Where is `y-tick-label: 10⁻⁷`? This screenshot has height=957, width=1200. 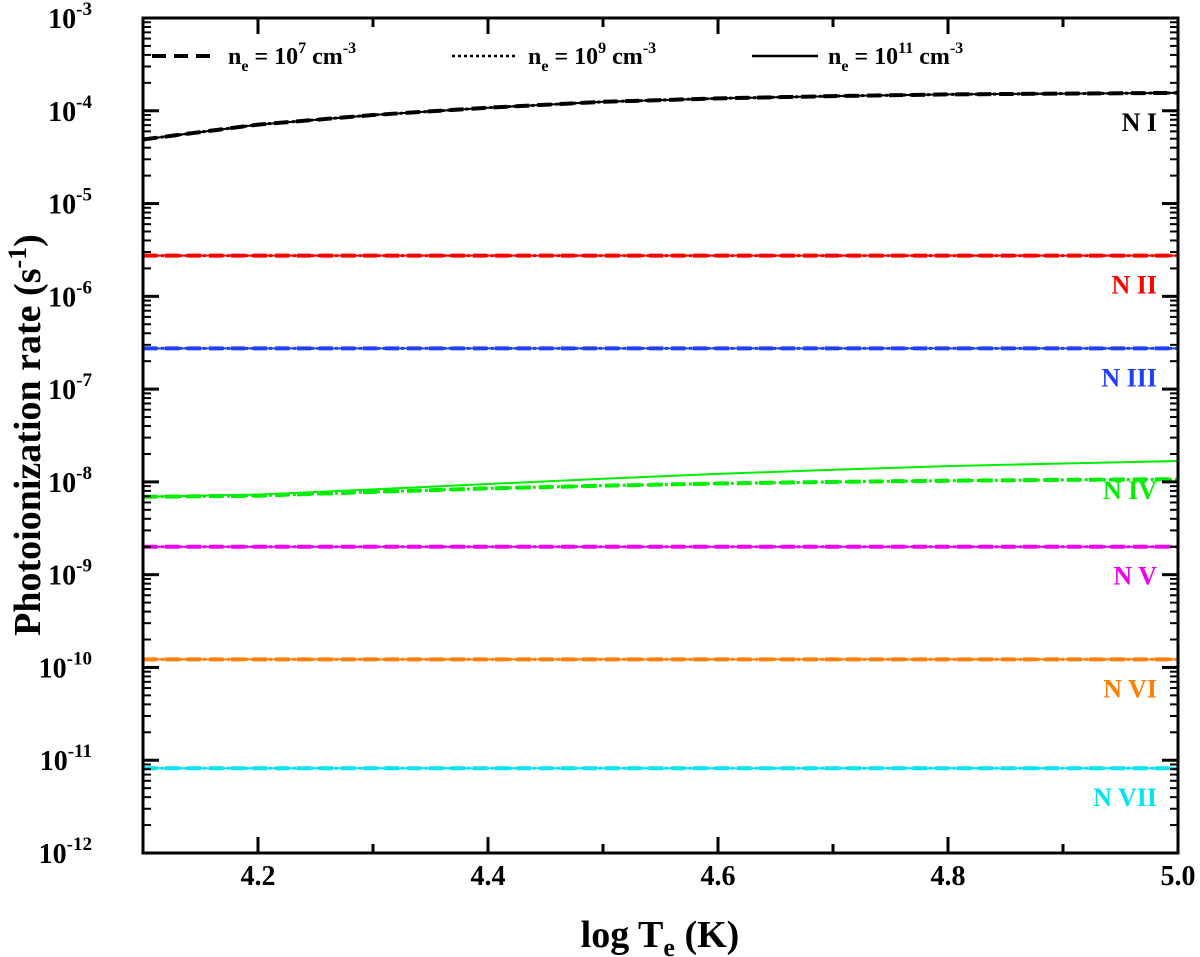 y-tick-label: 10⁻⁷ is located at coordinates (70, 388).